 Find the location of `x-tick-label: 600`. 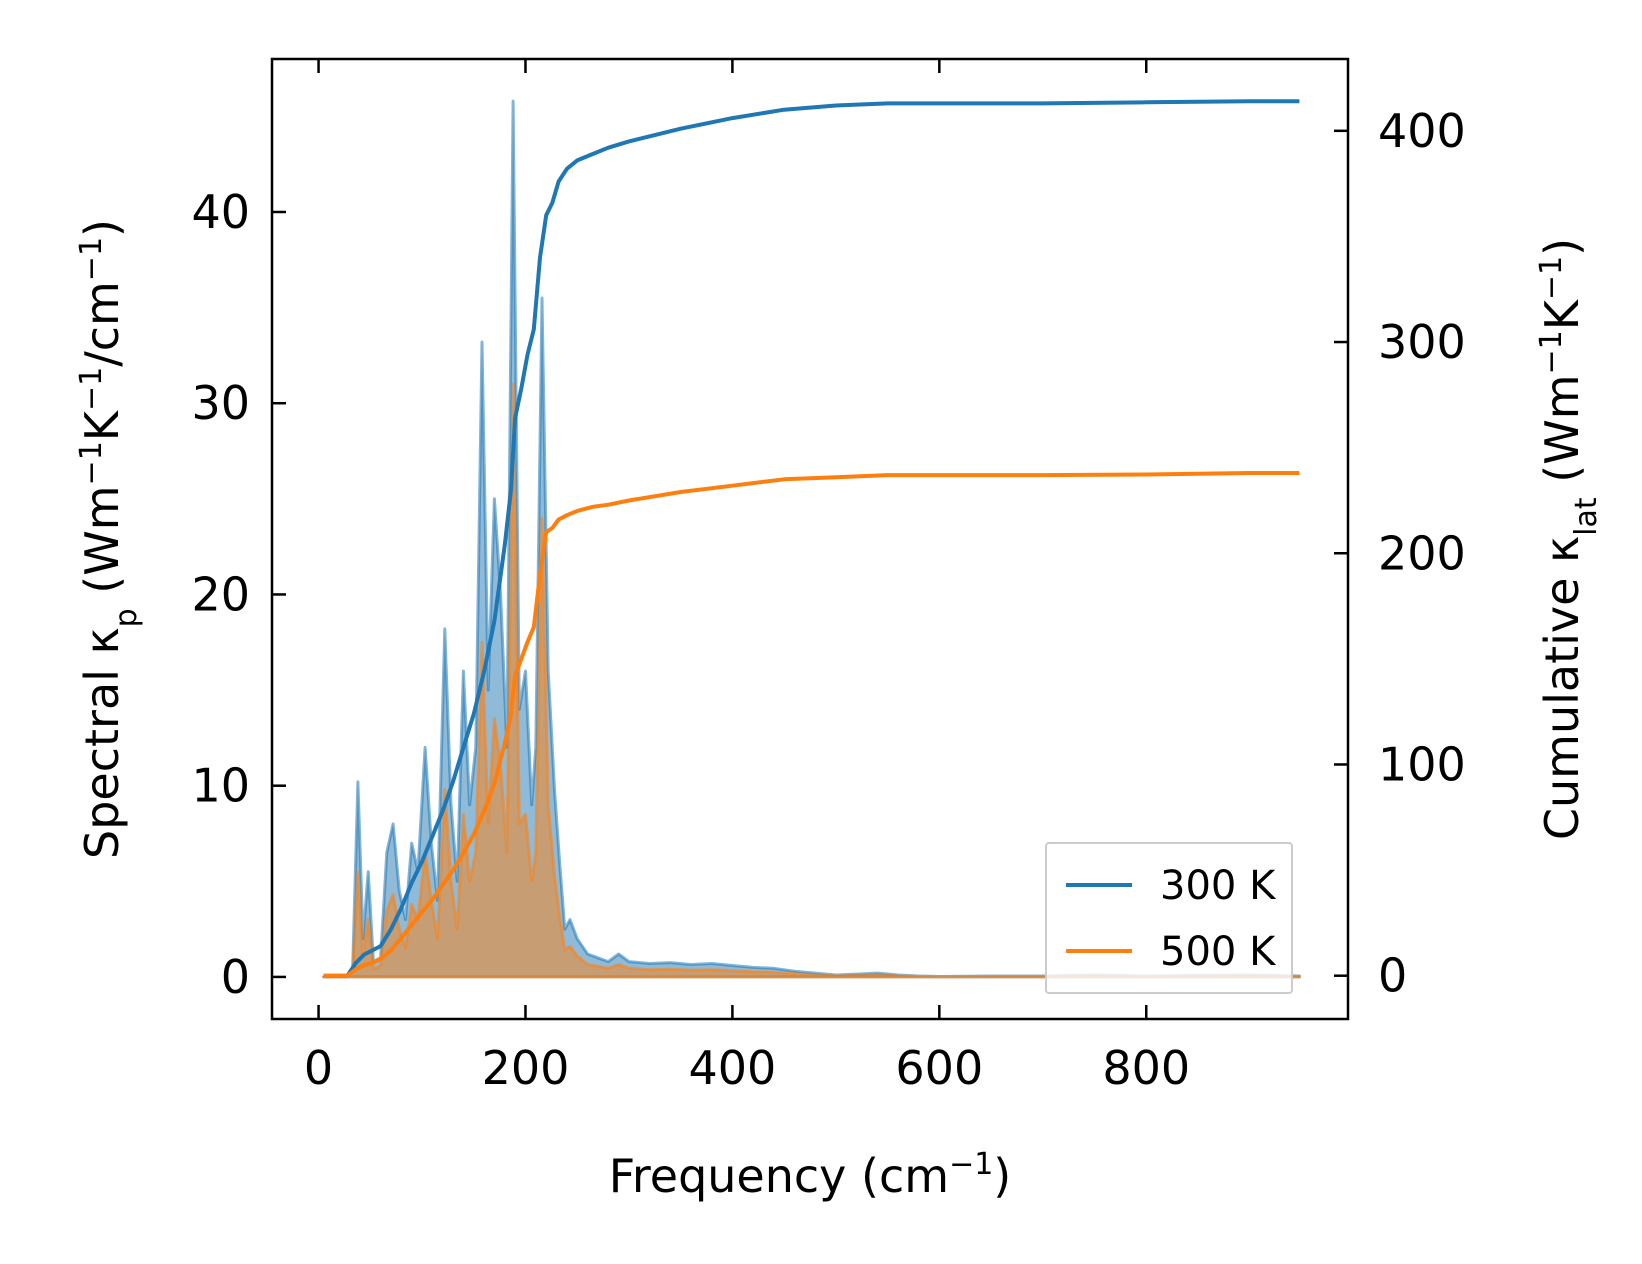

x-tick-label: 600 is located at coordinates (939, 1068).